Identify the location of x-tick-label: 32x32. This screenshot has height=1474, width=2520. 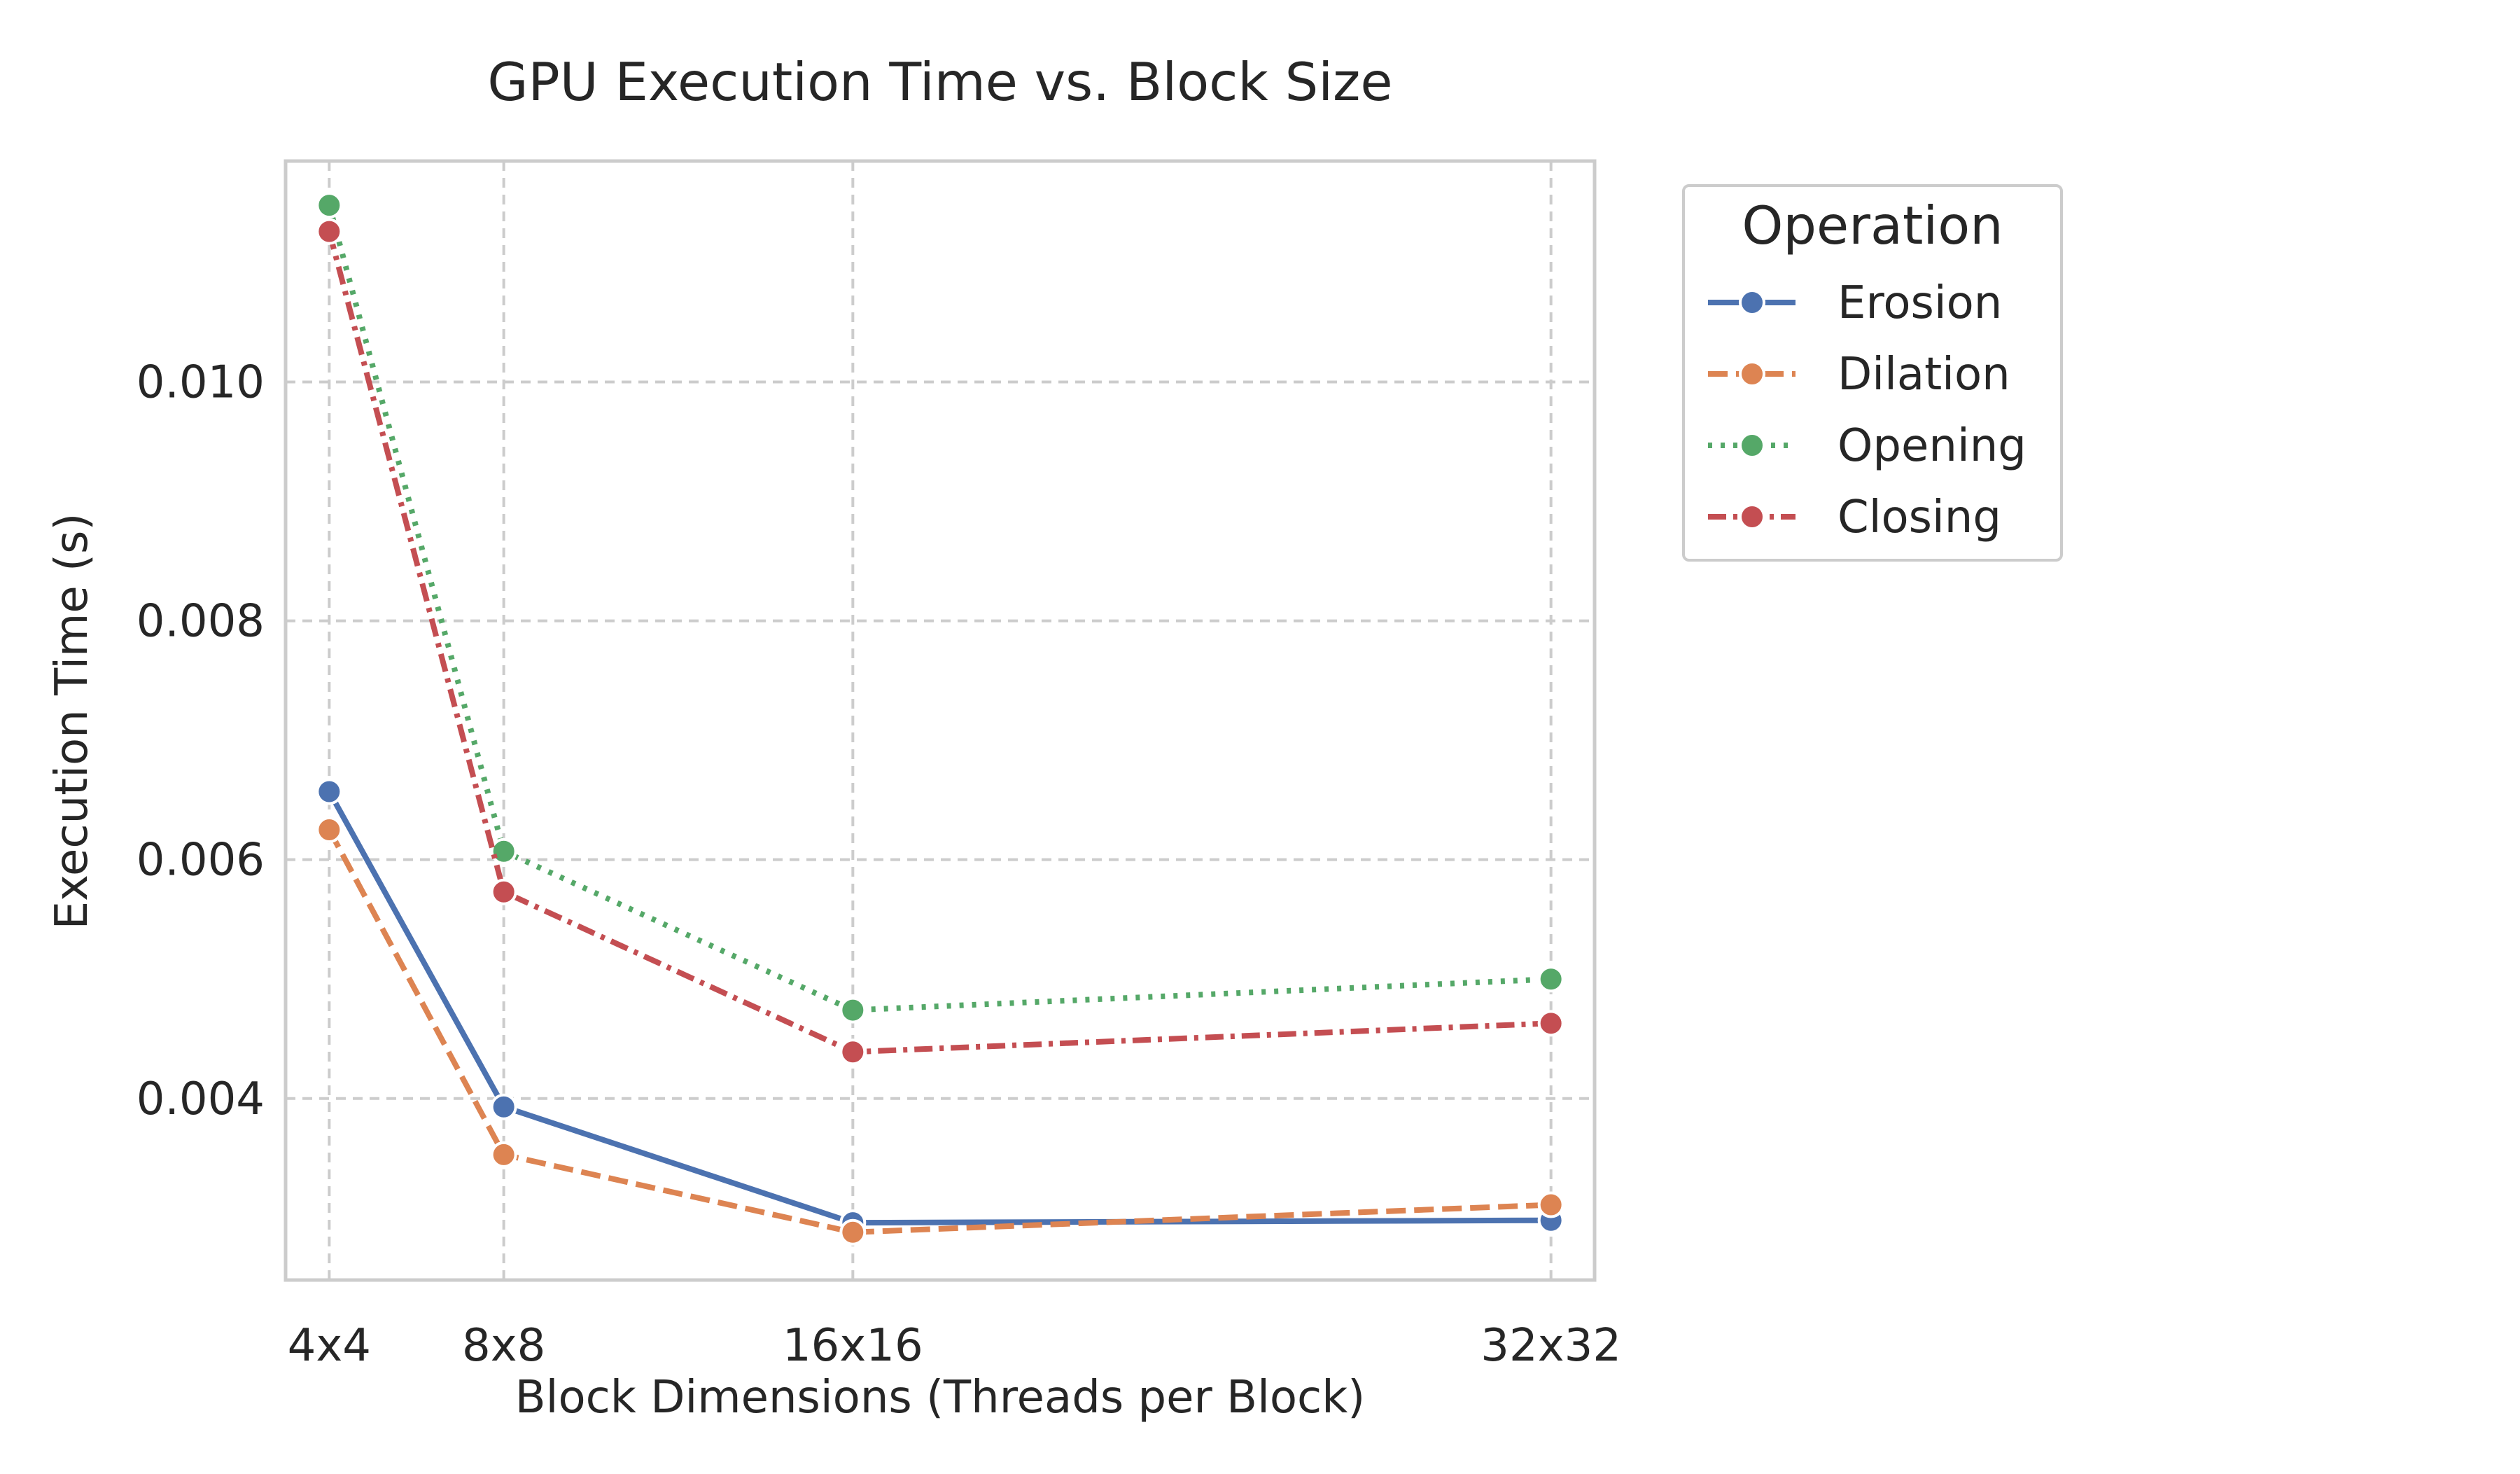
(1550, 1346).